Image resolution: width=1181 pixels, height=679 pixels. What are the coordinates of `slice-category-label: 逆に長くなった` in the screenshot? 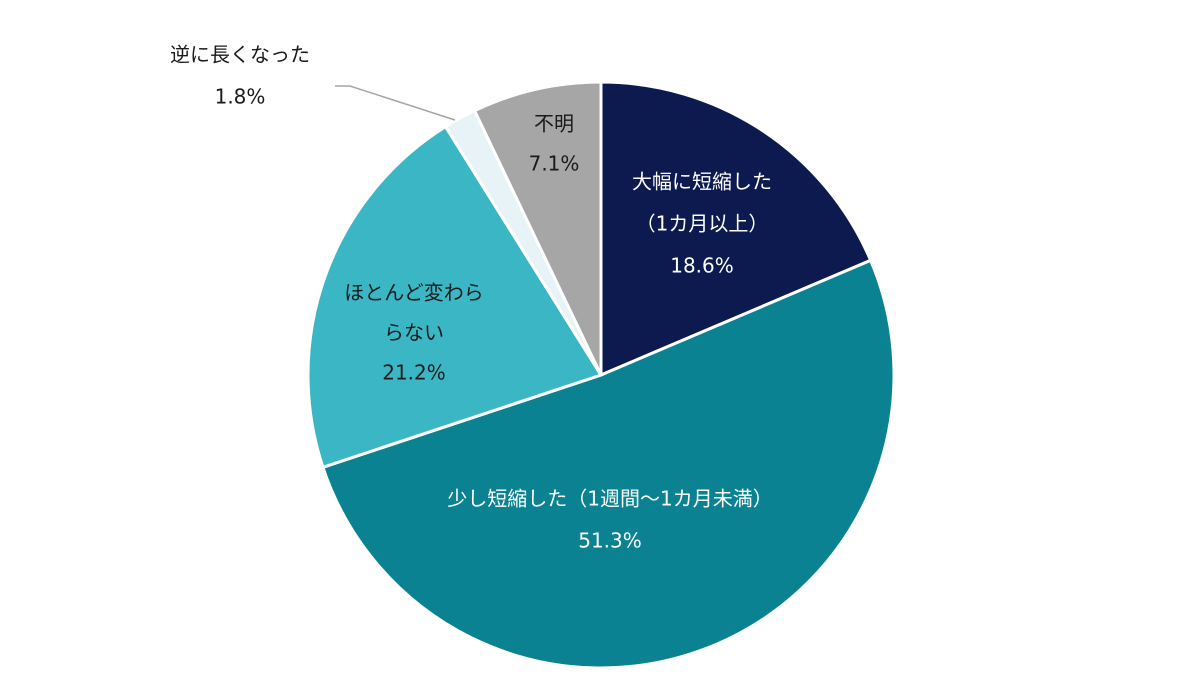 It's located at (240, 55).